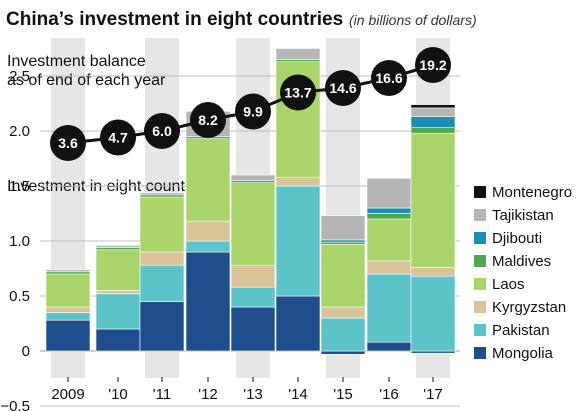 The image size is (584, 411). What do you see at coordinates (508, 284) in the screenshot?
I see `legend-label-laos: Laos` at bounding box center [508, 284].